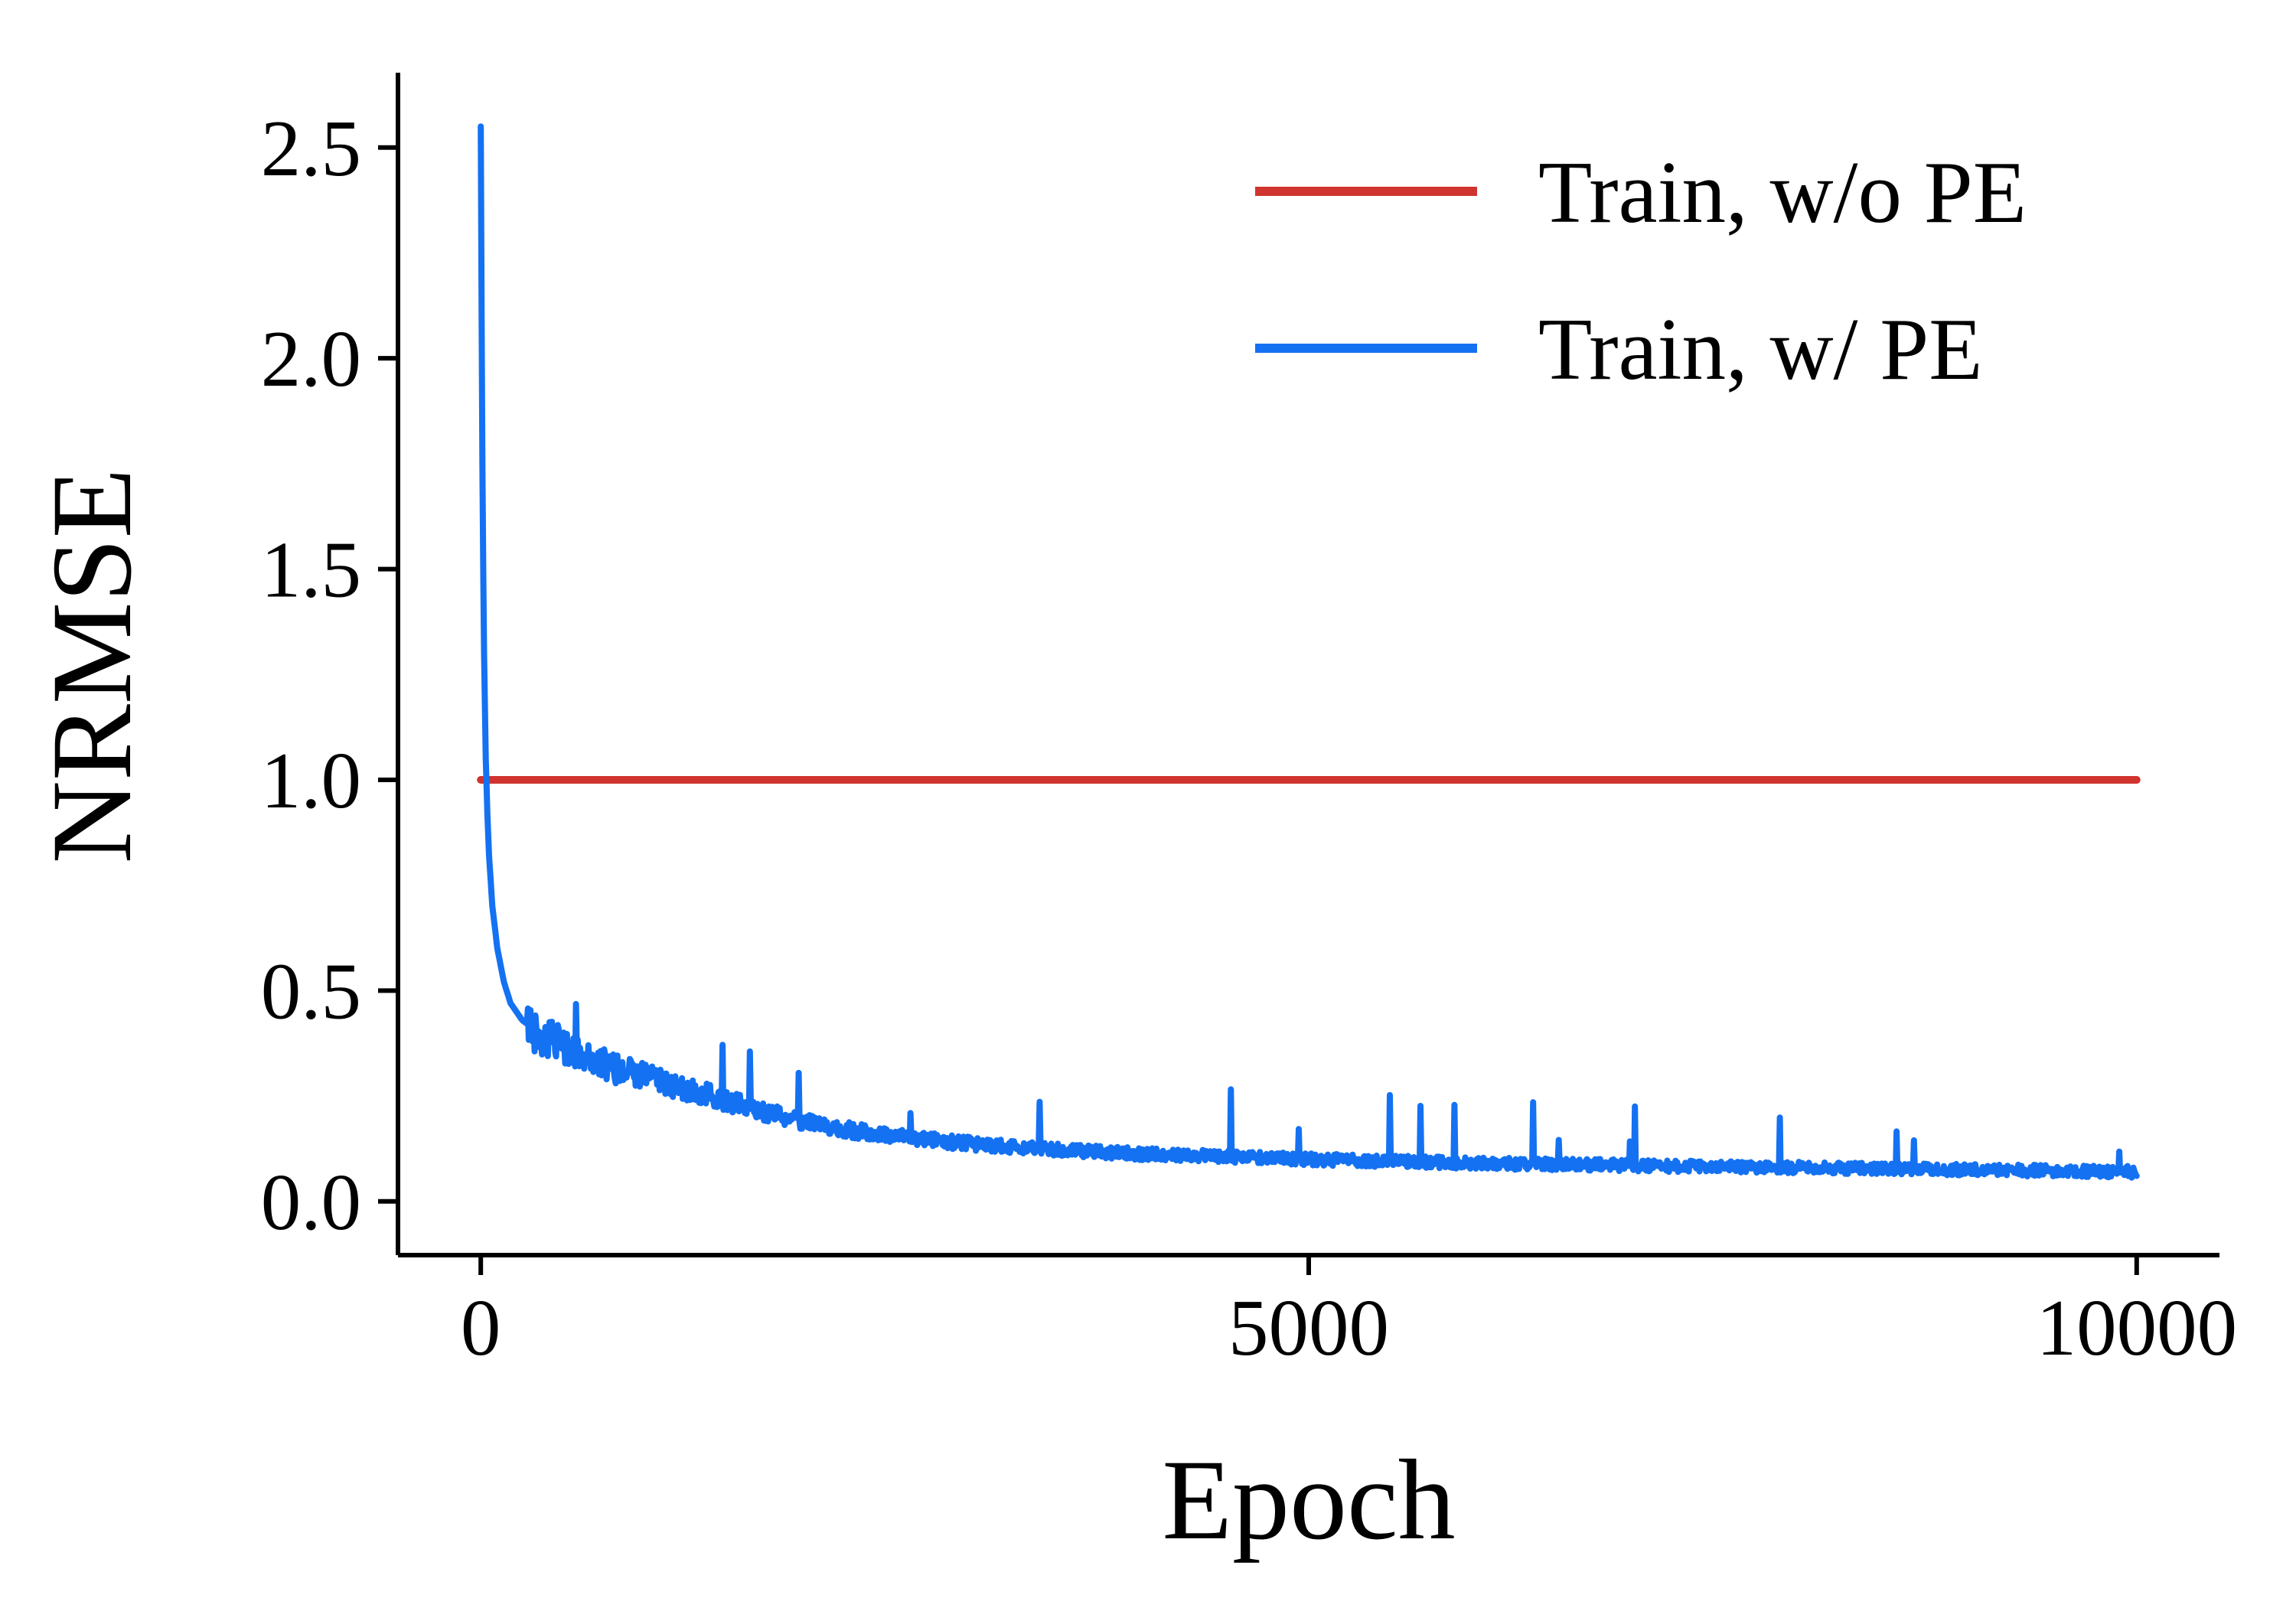 This screenshot has height=1611, width=2296. Describe the element at coordinates (481, 1327) in the screenshot. I see `x-tick-label: 0` at that location.